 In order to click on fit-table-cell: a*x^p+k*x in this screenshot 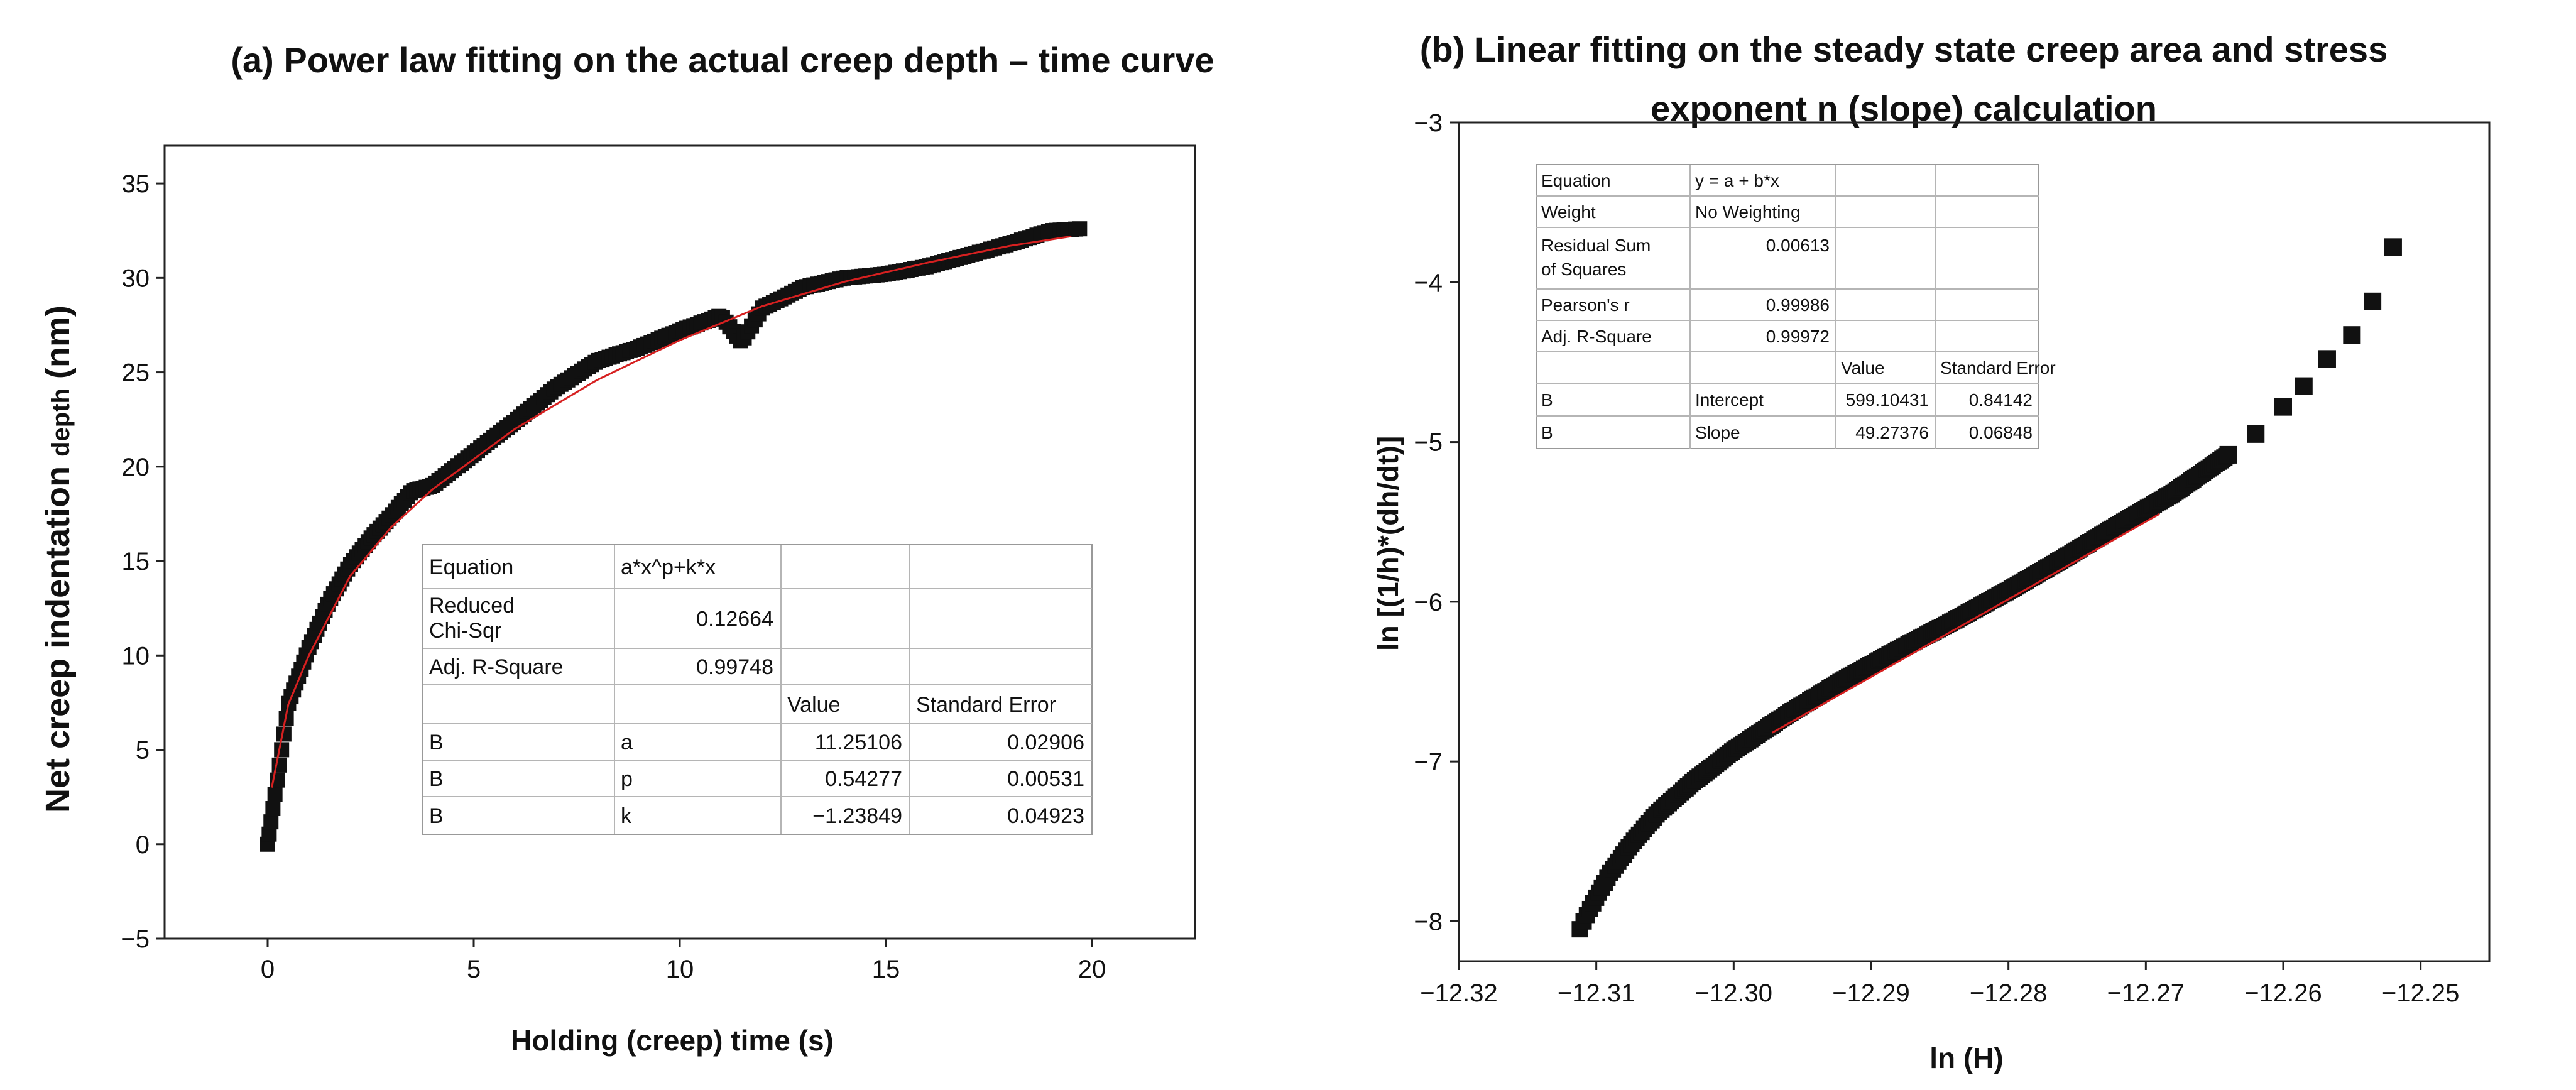, I will do `click(668, 567)`.